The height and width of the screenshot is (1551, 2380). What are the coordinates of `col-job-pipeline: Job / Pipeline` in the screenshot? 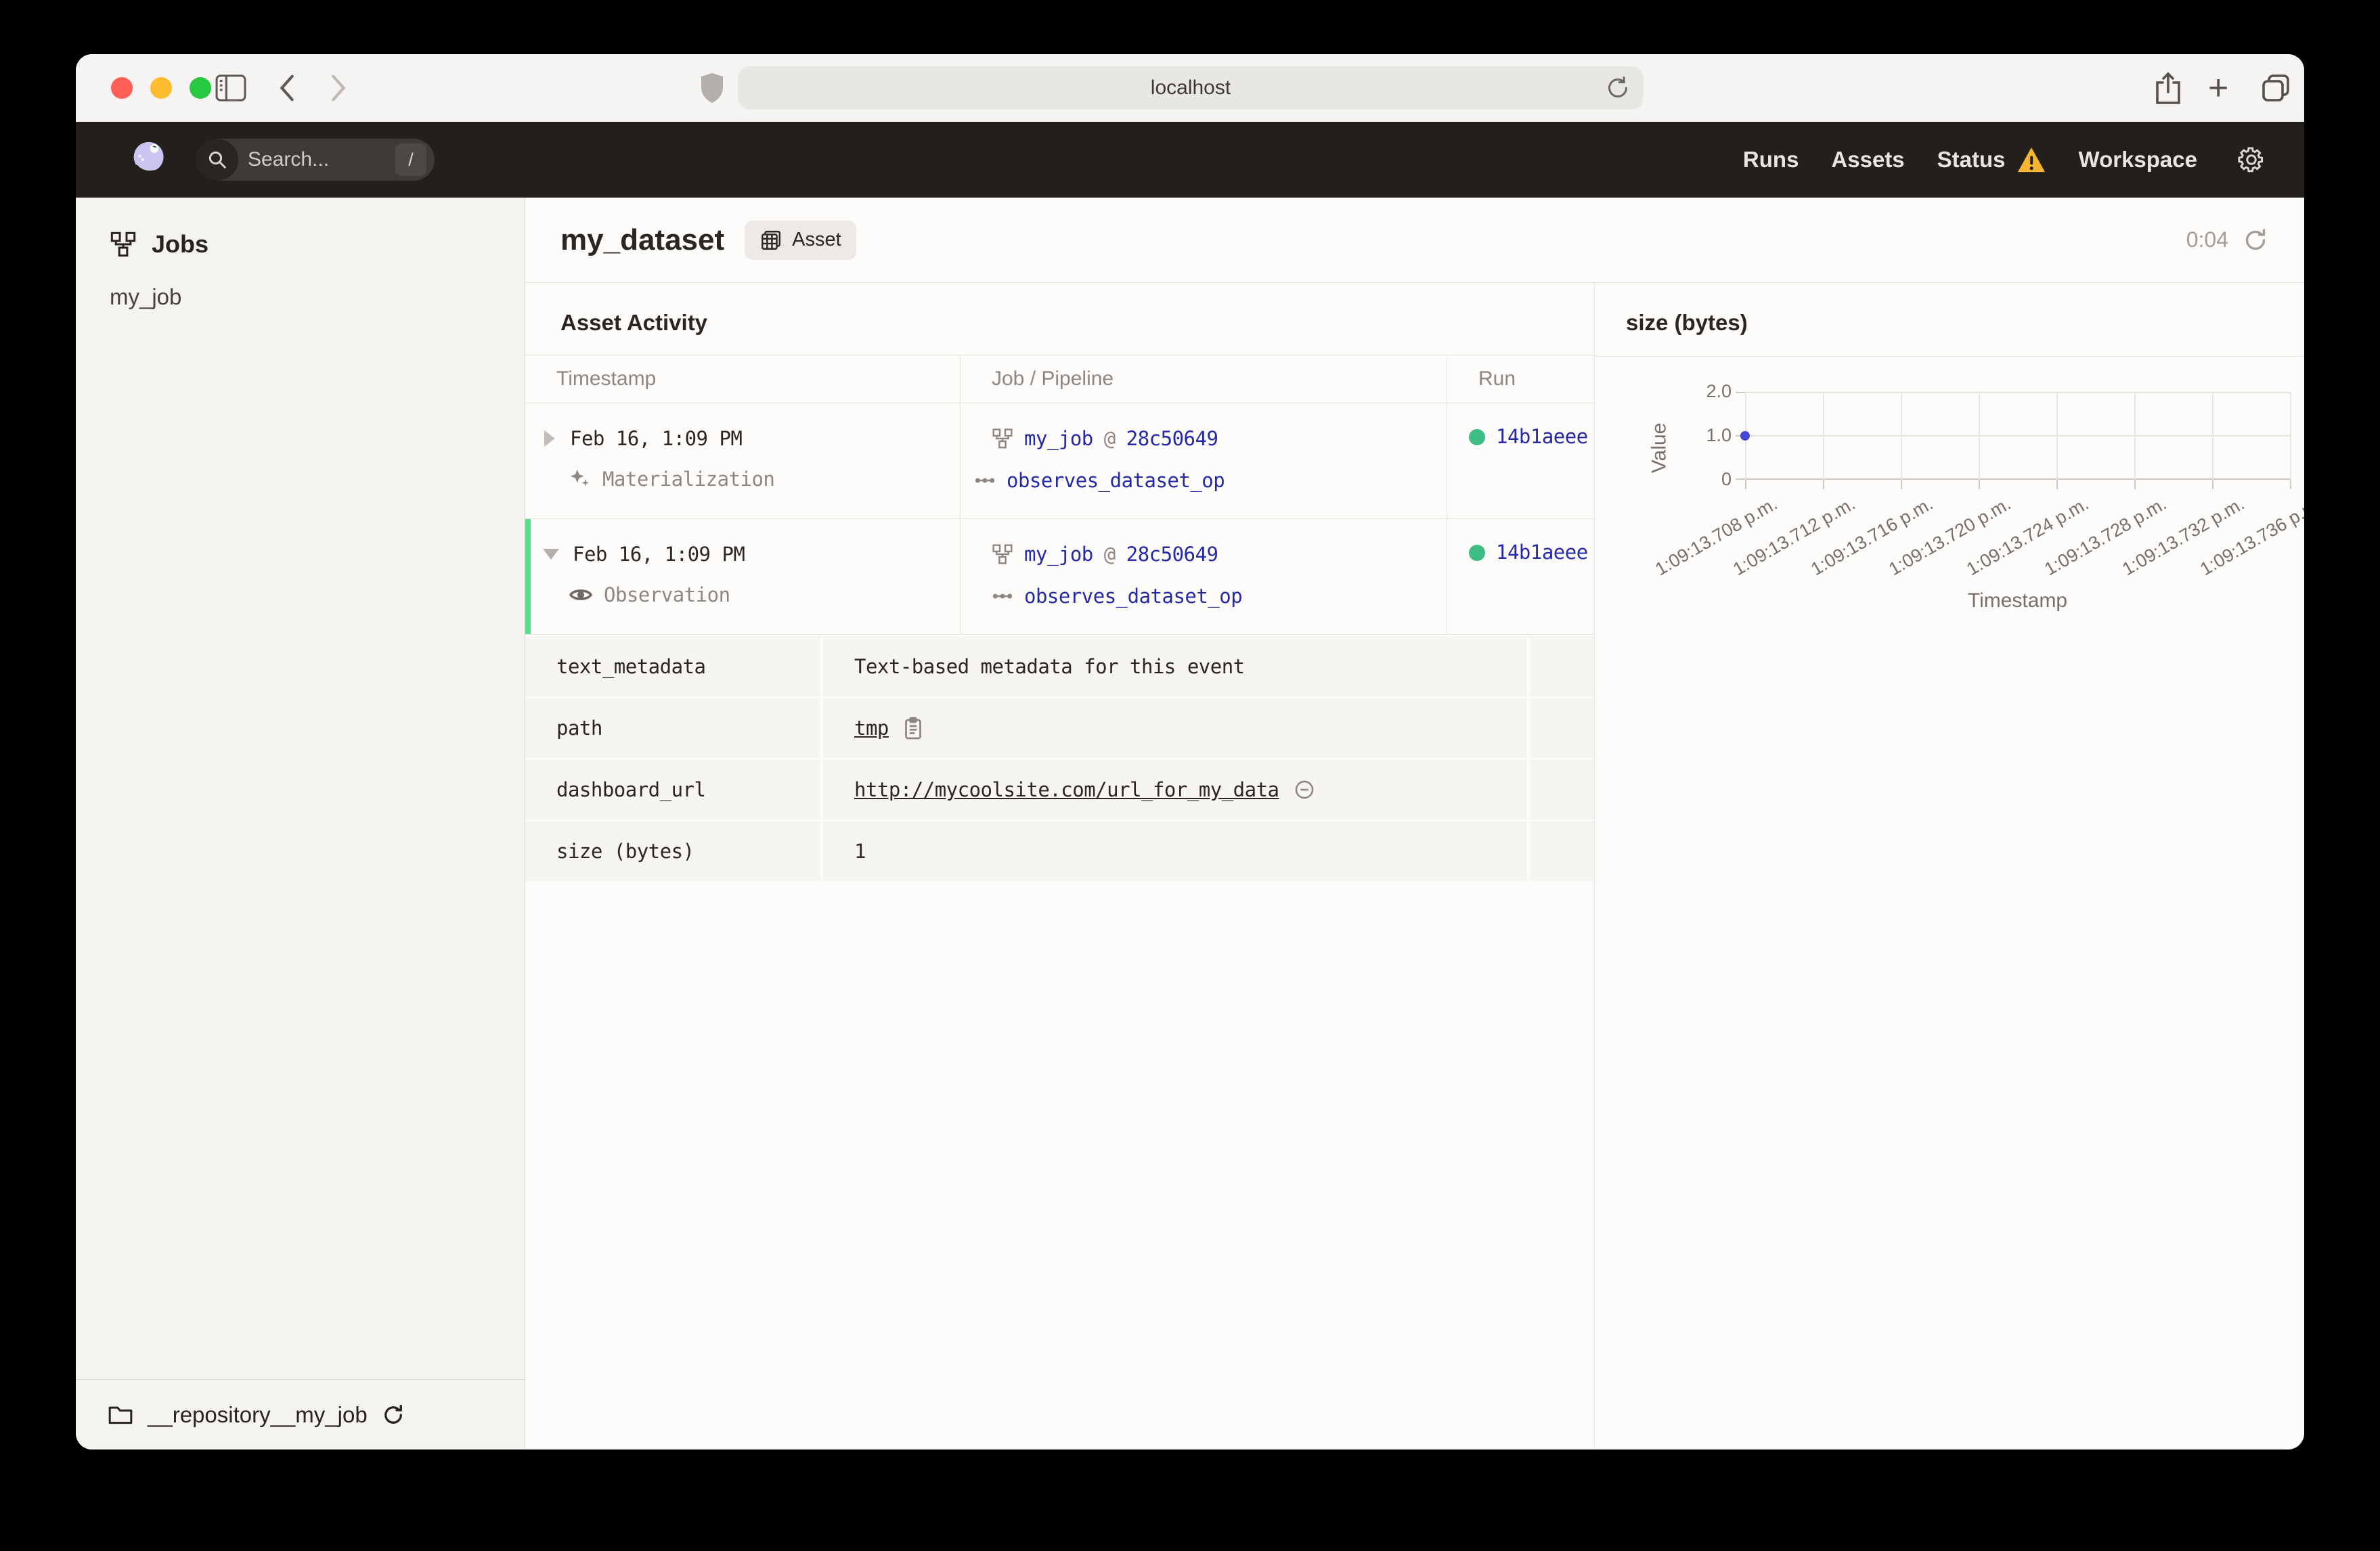 It's located at (1203, 379).